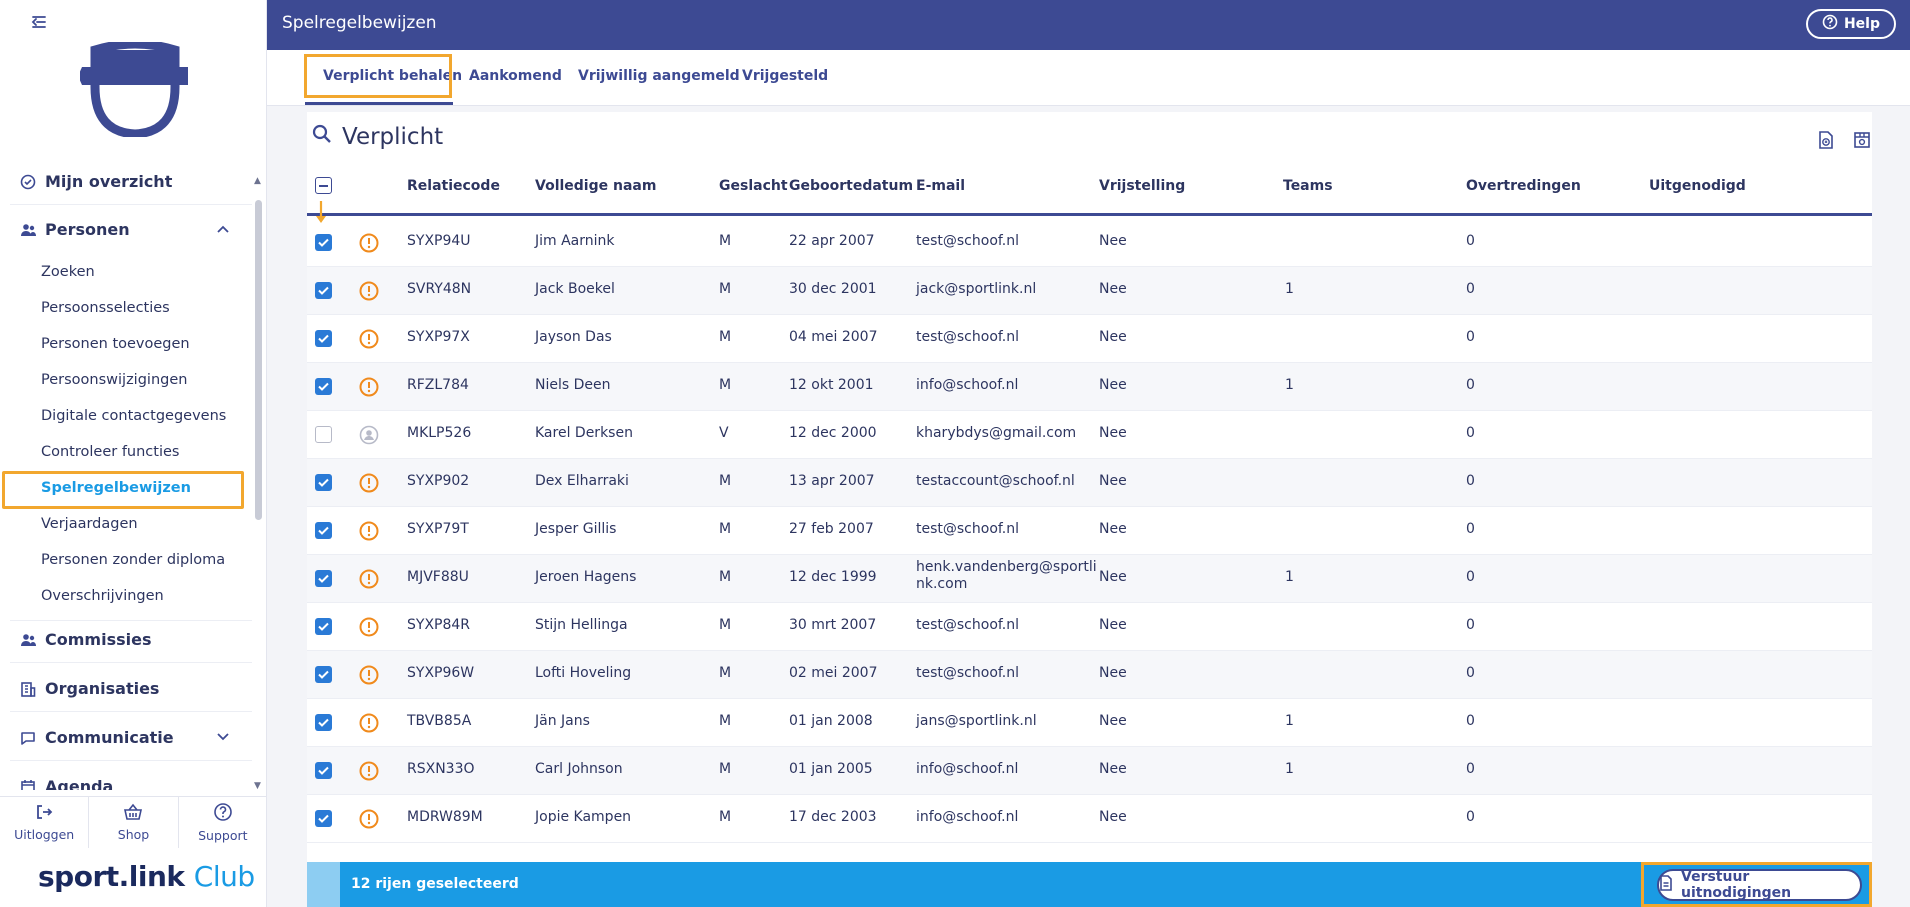 Image resolution: width=1910 pixels, height=907 pixels. I want to click on selection-bar-strip, so click(323, 884).